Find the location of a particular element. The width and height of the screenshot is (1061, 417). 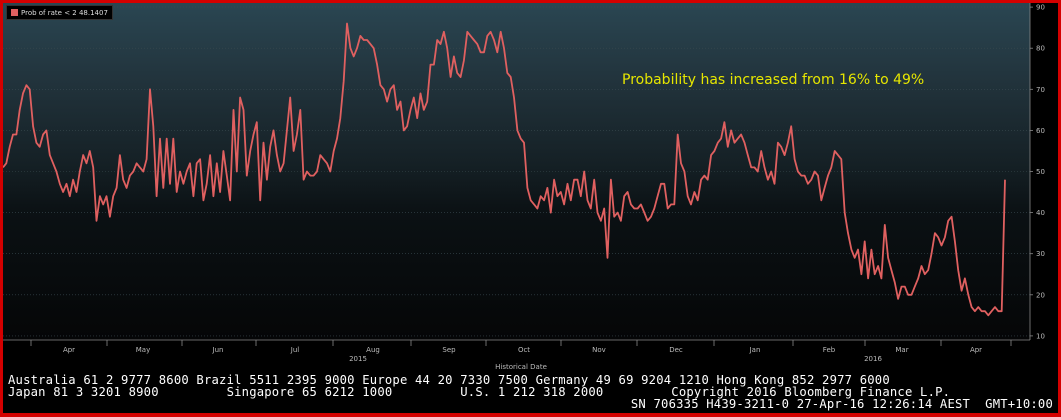

year-label: 2016 is located at coordinates (873, 359).